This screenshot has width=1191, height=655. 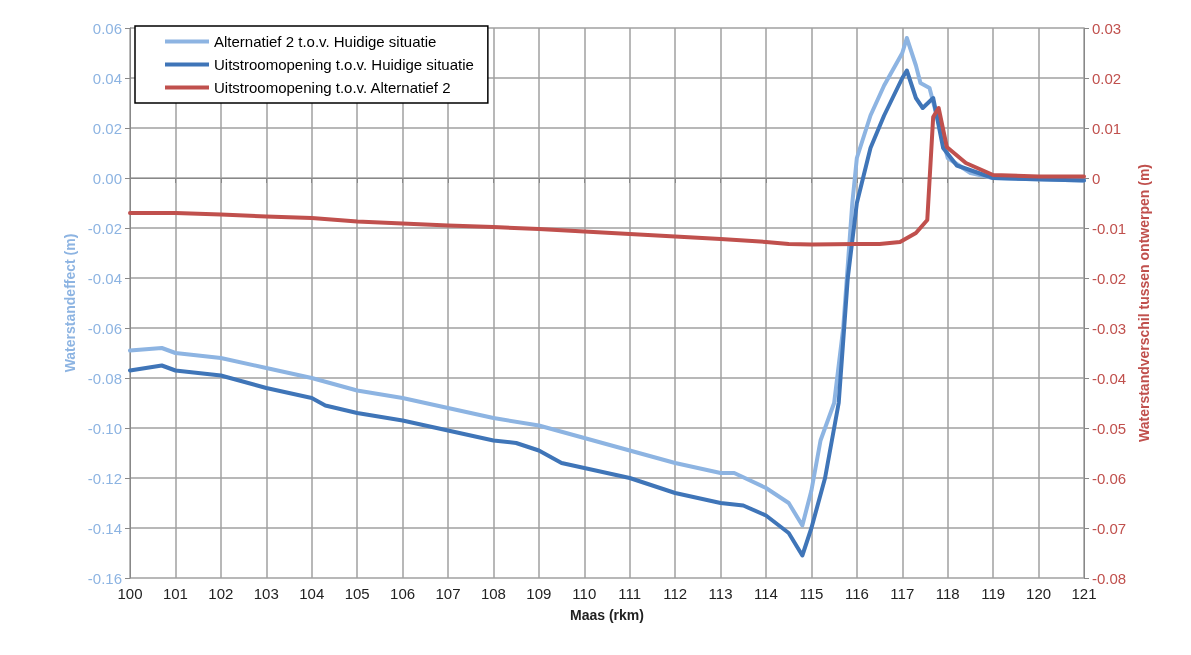 What do you see at coordinates (107, 78) in the screenshot?
I see `y-tick-label: 0.04` at bounding box center [107, 78].